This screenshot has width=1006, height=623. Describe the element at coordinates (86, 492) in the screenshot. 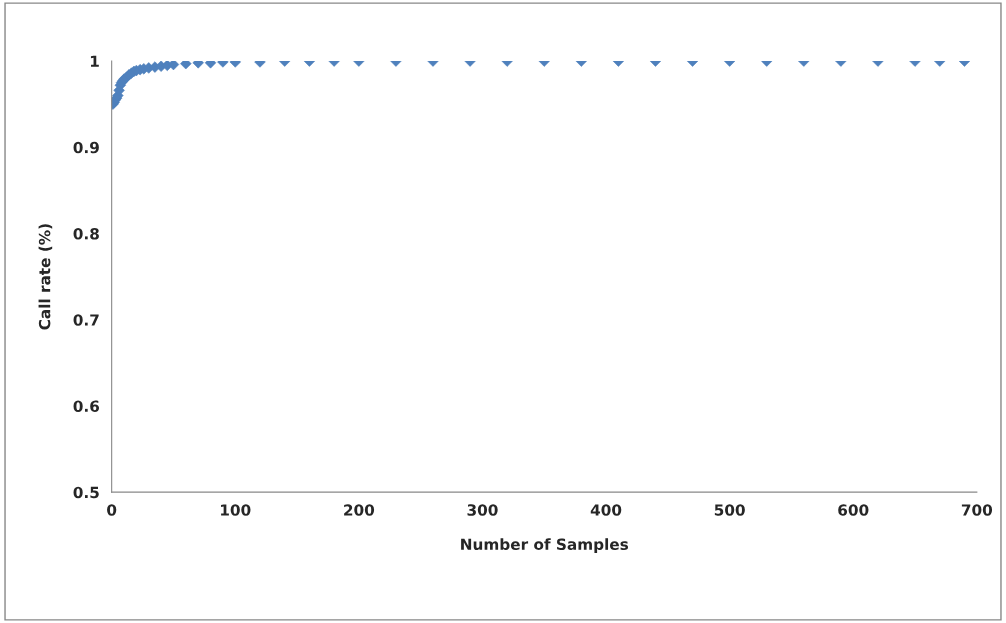

I see `y-tick-label: 0.5` at that location.